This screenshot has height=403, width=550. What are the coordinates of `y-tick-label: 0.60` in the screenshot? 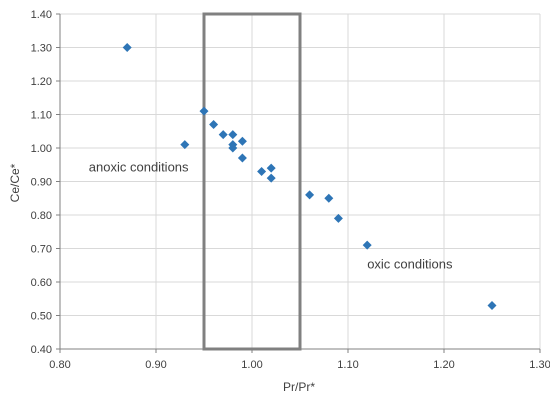 It's located at (41, 283).